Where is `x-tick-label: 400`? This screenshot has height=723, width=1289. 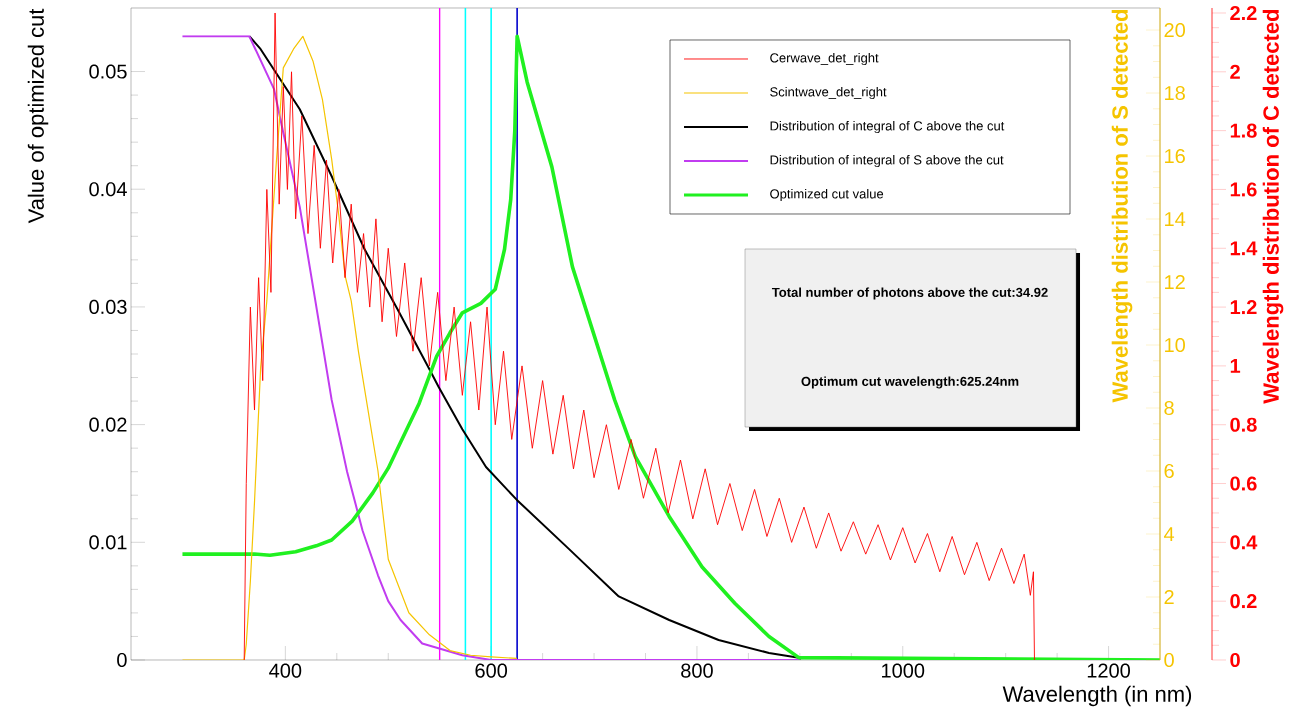 x-tick-label: 400 is located at coordinates (285, 670).